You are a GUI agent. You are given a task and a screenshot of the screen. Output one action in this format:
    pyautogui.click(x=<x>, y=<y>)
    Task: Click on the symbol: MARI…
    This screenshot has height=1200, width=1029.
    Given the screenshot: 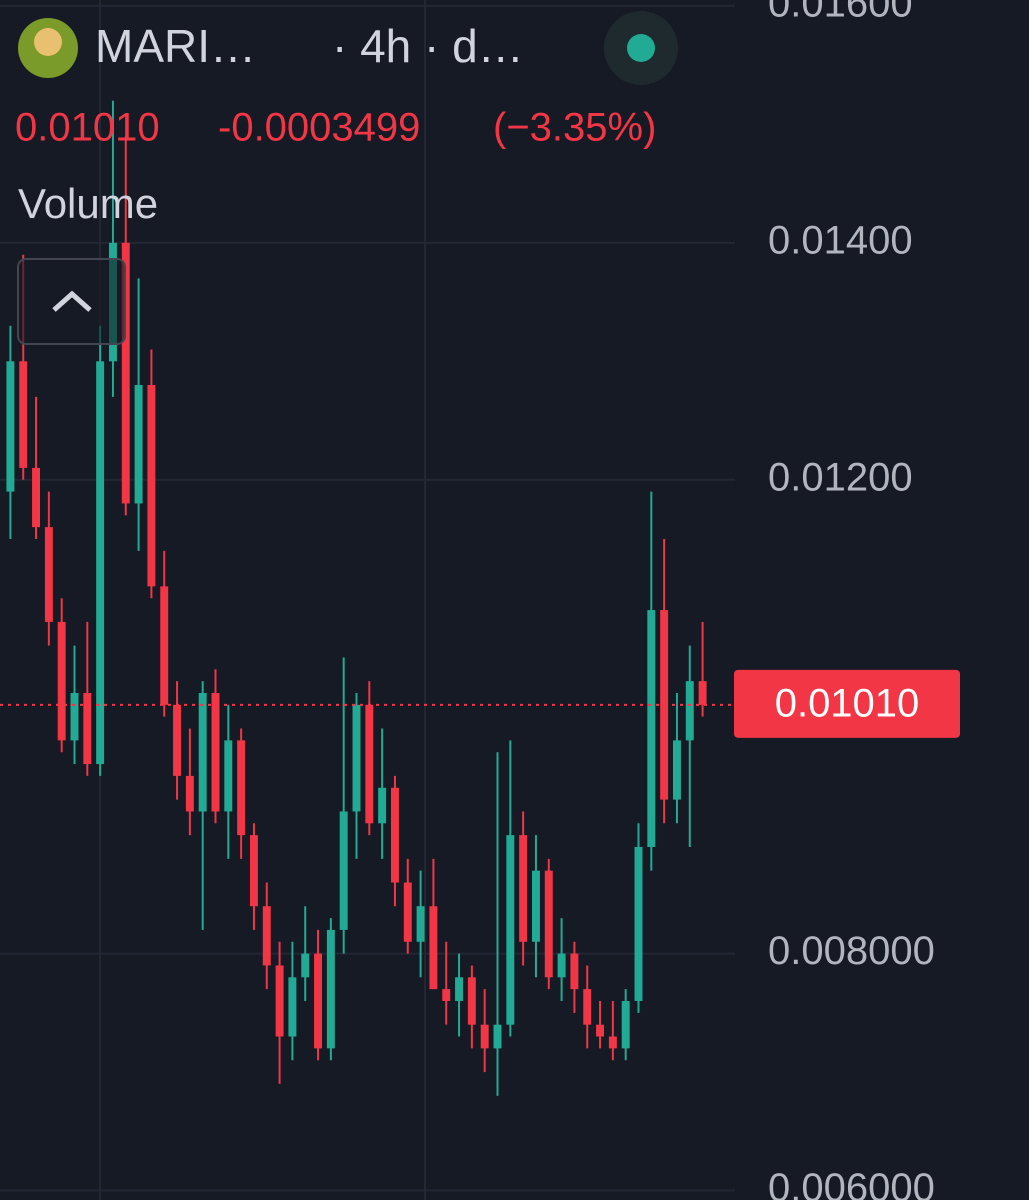 What is the action you would take?
    pyautogui.click(x=175, y=46)
    